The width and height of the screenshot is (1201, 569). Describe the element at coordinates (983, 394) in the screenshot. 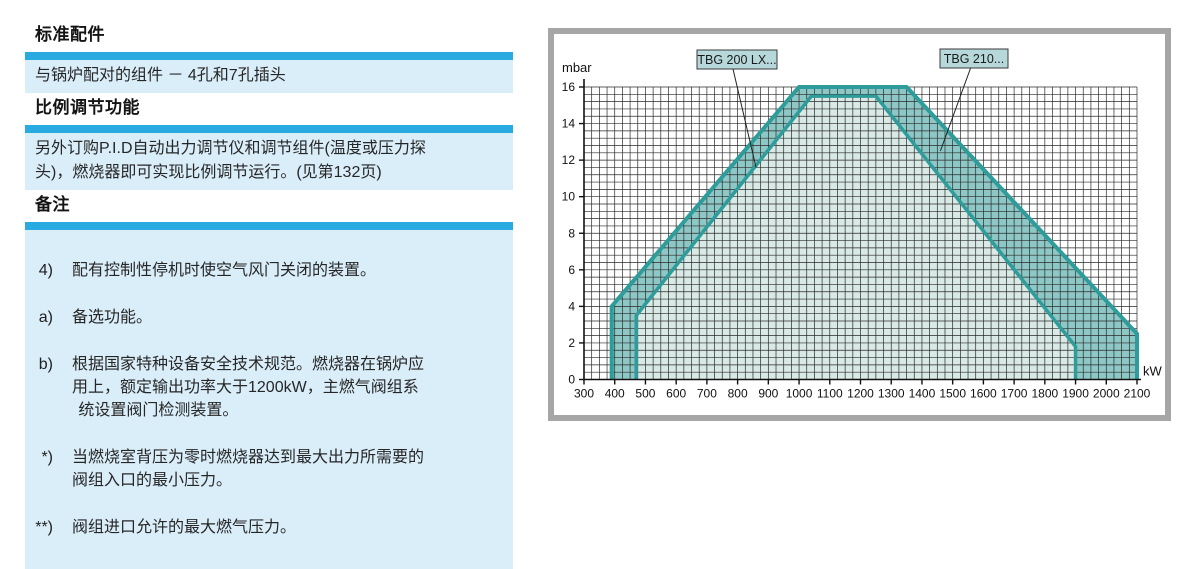

I see `x-tick-label: 1600` at that location.